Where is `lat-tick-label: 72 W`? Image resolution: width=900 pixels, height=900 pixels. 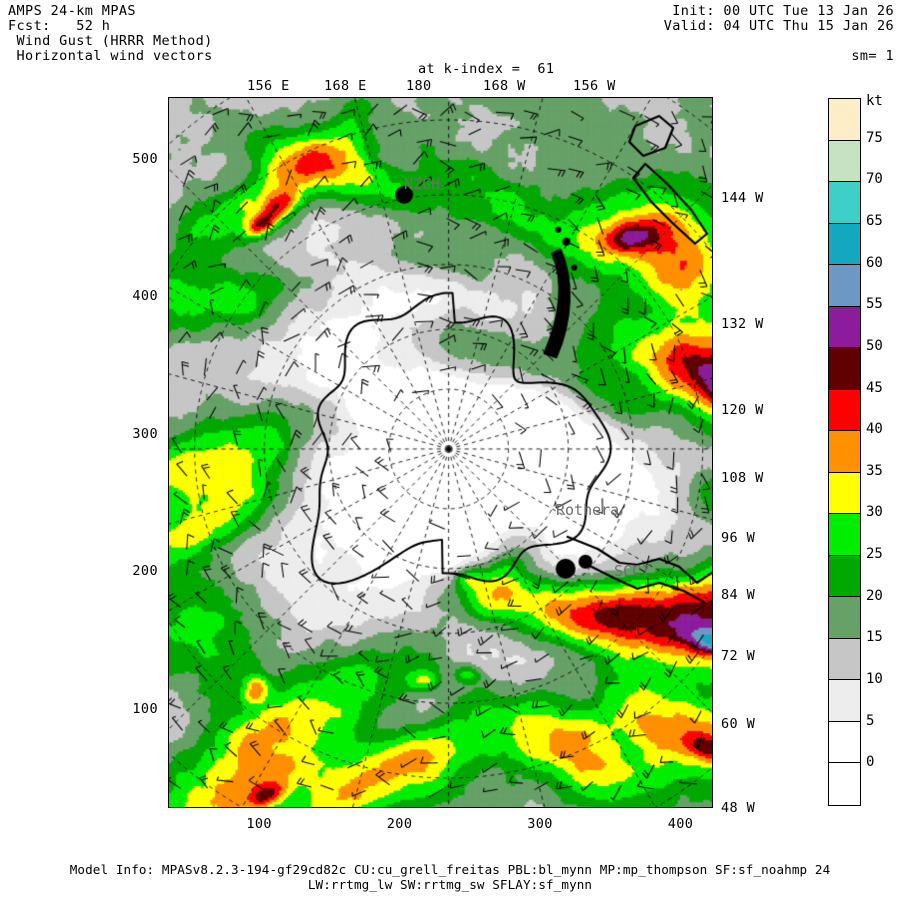
lat-tick-label: 72 W is located at coordinates (738, 656).